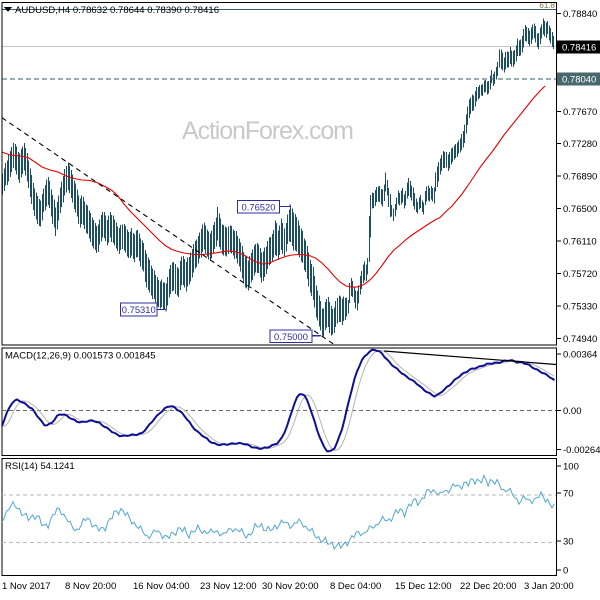 The height and width of the screenshot is (600, 600). Describe the element at coordinates (579, 48) in the screenshot. I see `svg-text: 0.78416` at that location.